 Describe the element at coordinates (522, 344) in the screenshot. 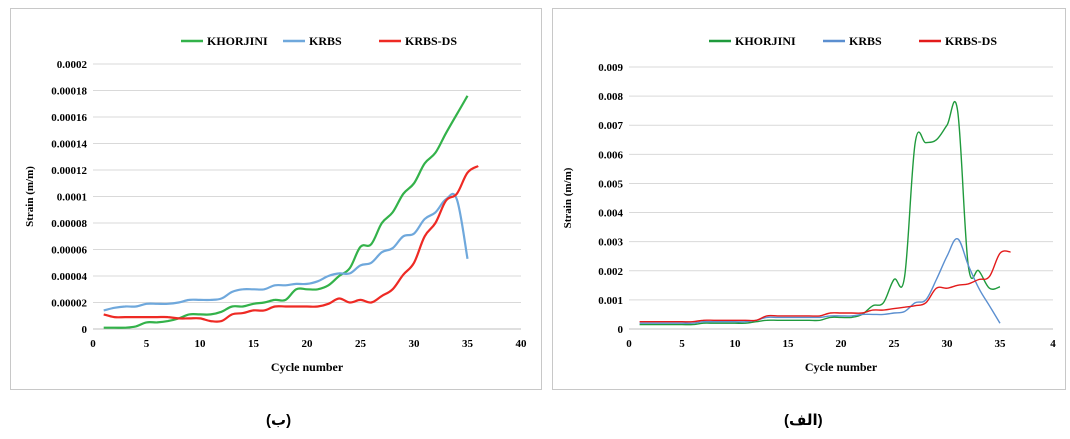

I see `x-tick-label: 40` at that location.